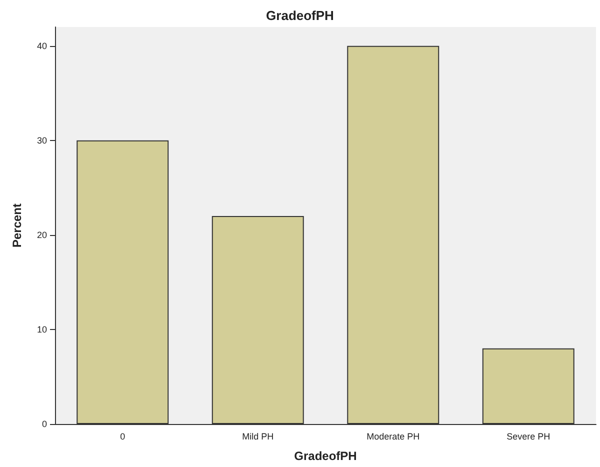  I want to click on x-tick-label: 0, so click(123, 437).